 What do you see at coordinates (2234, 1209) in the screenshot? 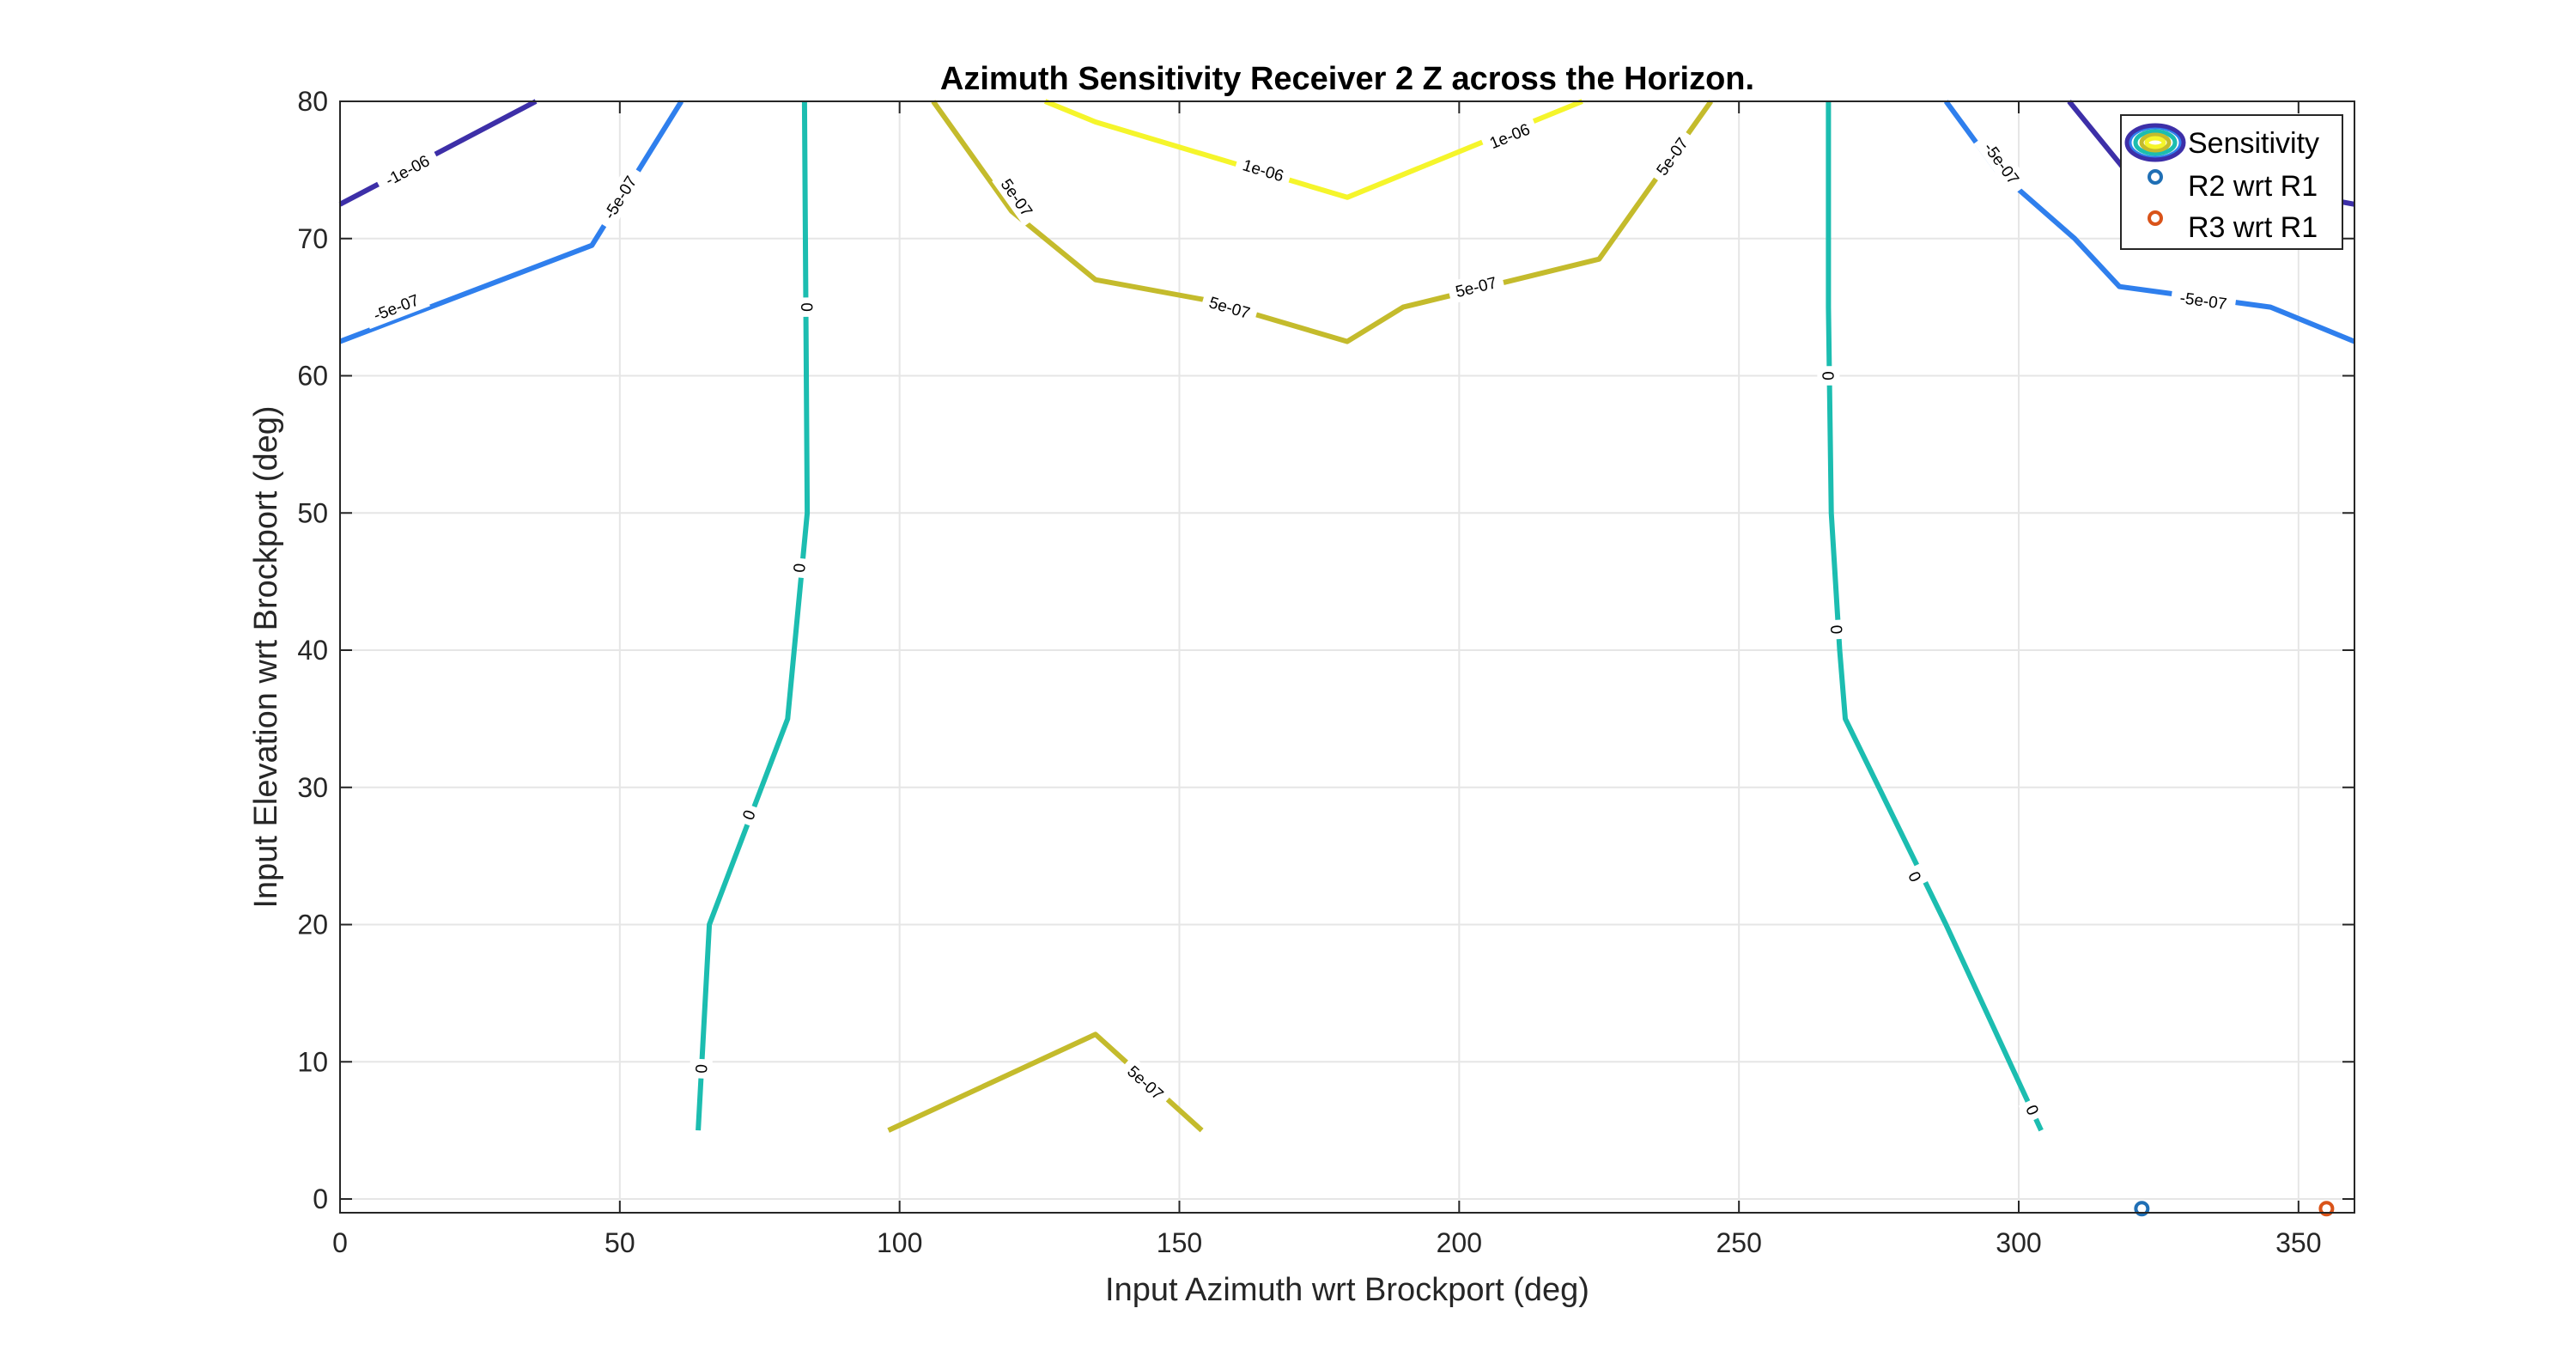
I see `reference-points` at bounding box center [2234, 1209].